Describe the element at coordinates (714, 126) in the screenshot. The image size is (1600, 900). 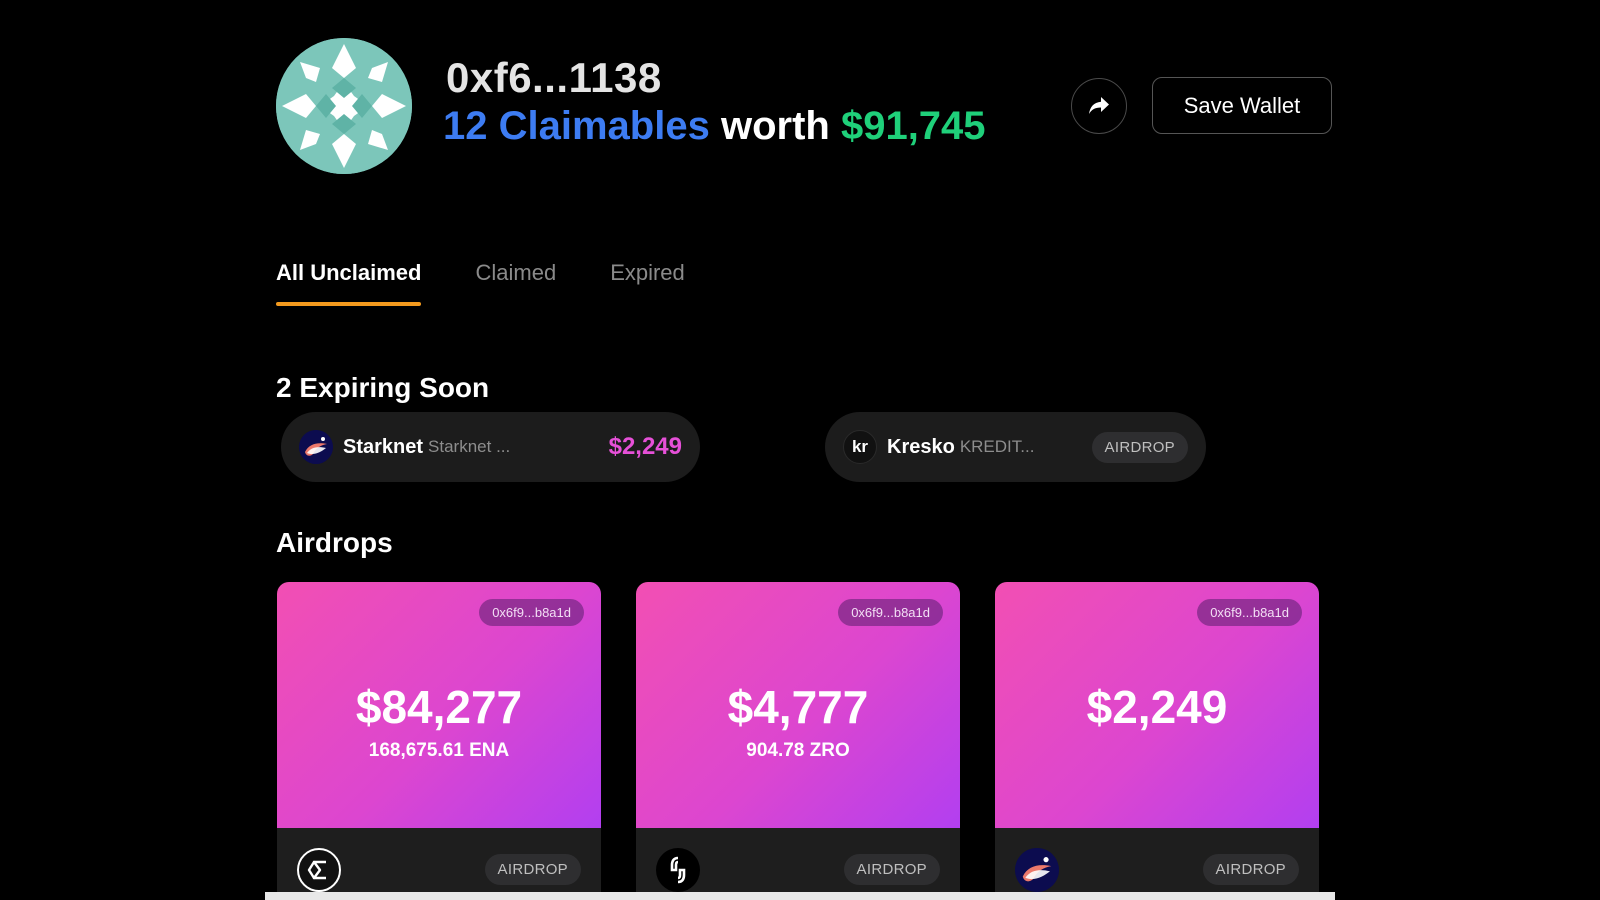
I see `claimables-summary: 12 Claimables worth $91,745` at that location.